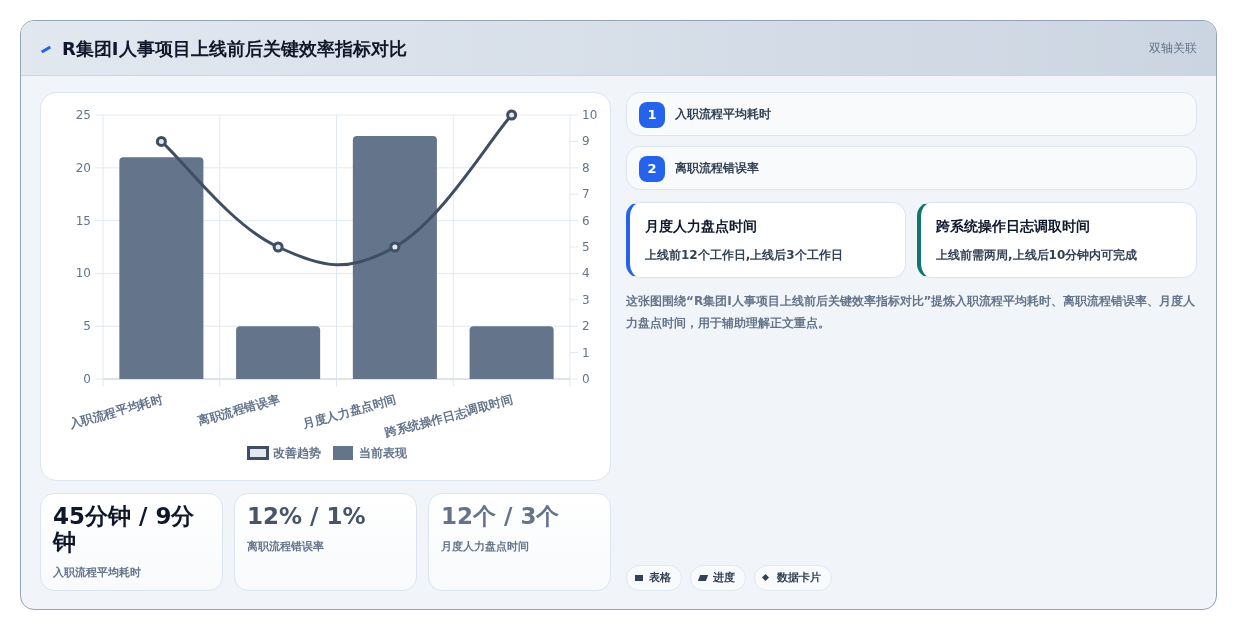  I want to click on text: 上线前需两周,上线后10分钟内可完成, so click(1037, 255).